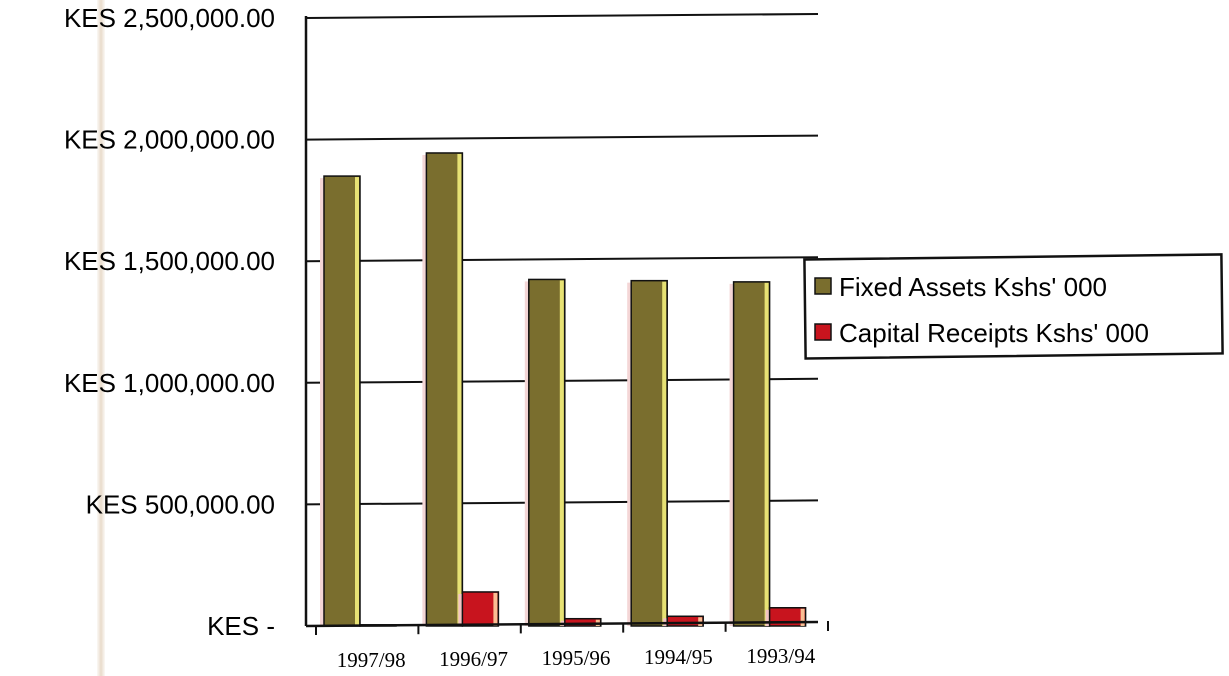 The width and height of the screenshot is (1229, 676). I want to click on y-tick-label: KES 2,000,000.00, so click(169, 140).